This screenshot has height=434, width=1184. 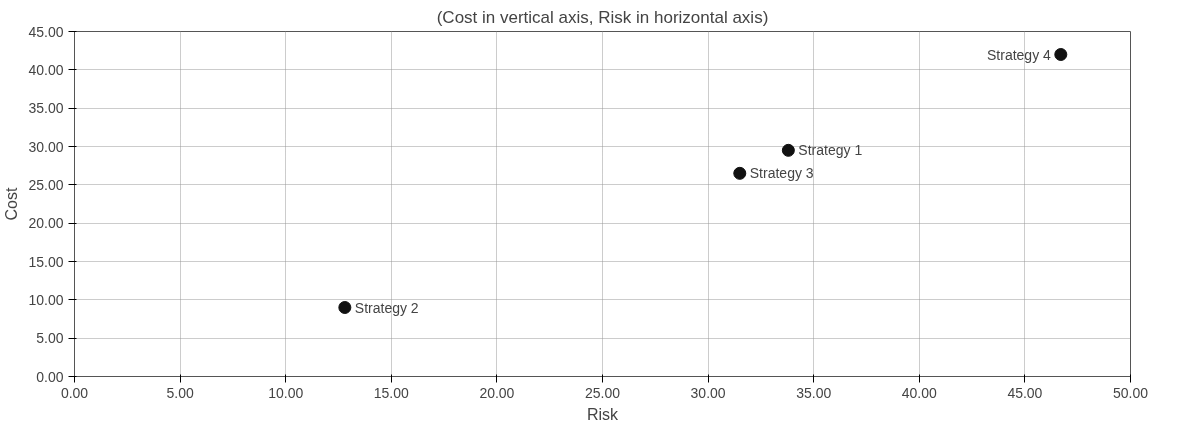 I want to click on x-tick-label: 20.00, so click(x=497, y=392).